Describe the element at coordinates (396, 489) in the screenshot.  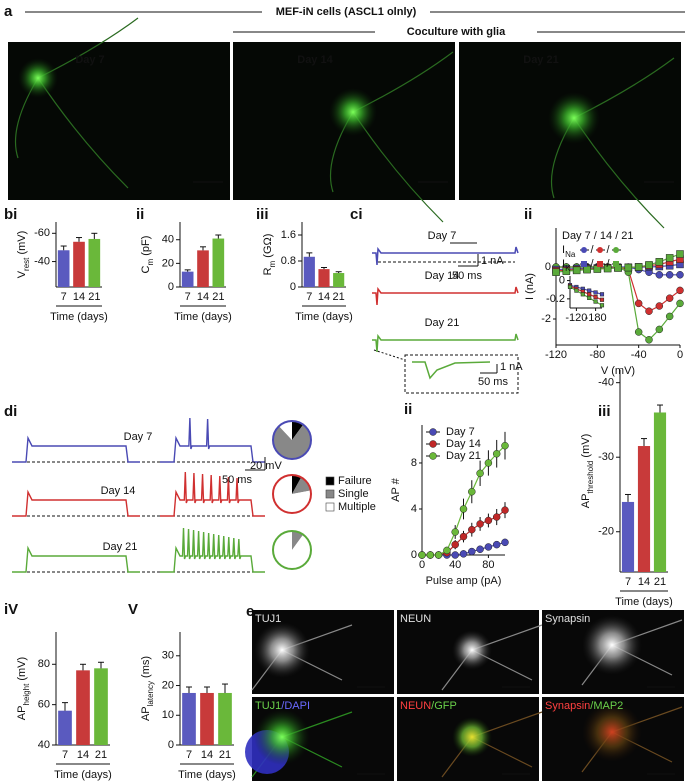
I see `y-axis-label: AP #` at that location.